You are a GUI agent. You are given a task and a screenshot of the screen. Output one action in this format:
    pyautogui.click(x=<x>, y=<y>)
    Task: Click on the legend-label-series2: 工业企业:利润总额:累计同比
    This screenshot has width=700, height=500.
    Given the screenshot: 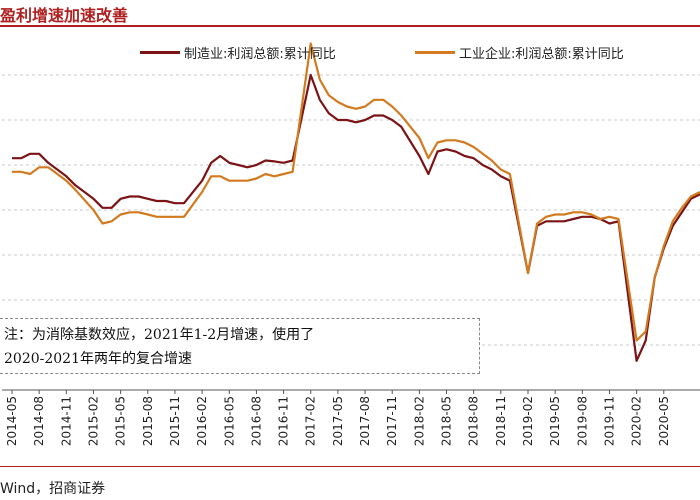 What is the action you would take?
    pyautogui.click(x=541, y=54)
    